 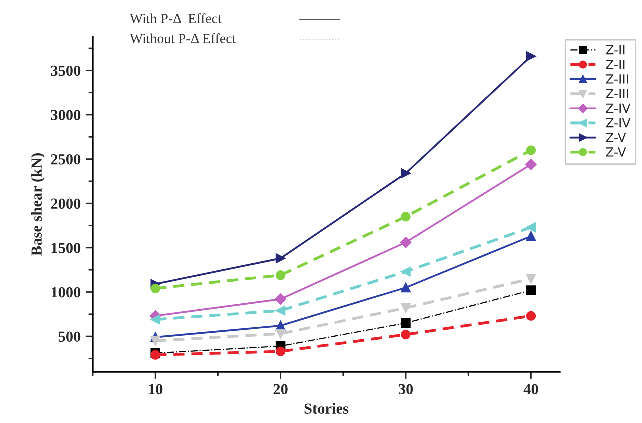 What do you see at coordinates (66, 159) in the screenshot?
I see `y-tick-label: 2500` at bounding box center [66, 159].